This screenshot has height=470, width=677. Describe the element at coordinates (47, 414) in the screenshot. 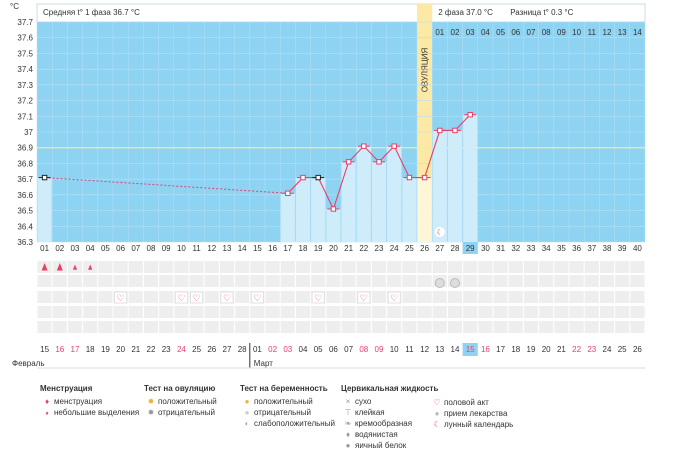

I see `drop-light-icon: ♦` at that location.